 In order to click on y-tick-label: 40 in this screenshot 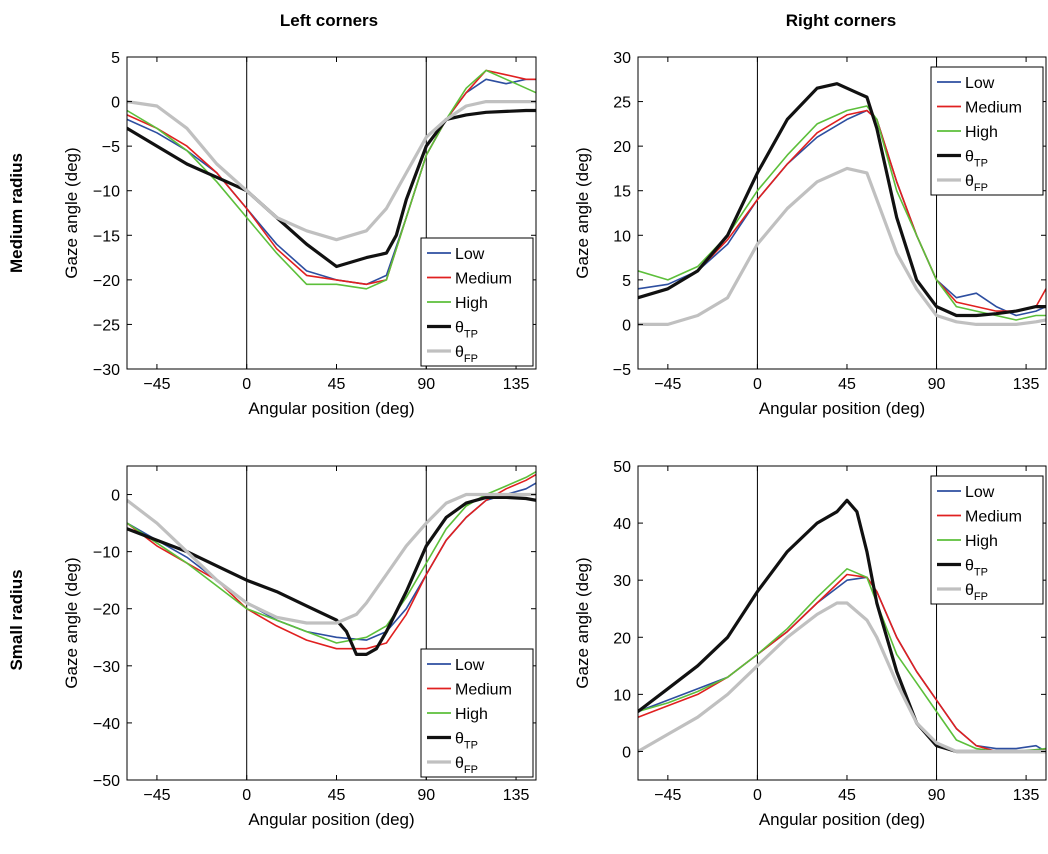, I will do `click(622, 524)`.